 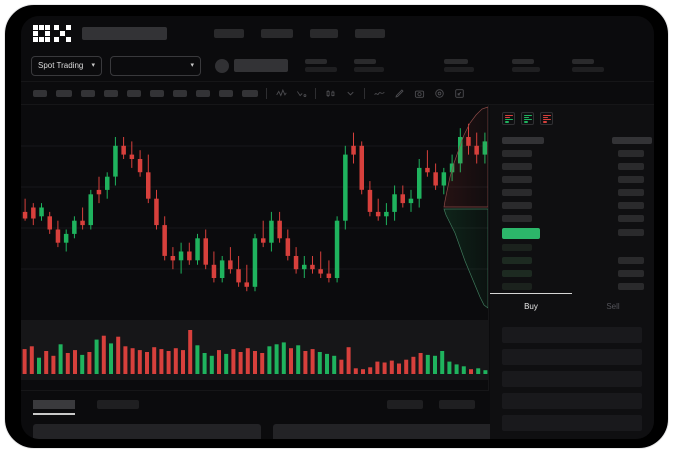 I want to click on pair-select: ▾, so click(x=155, y=65).